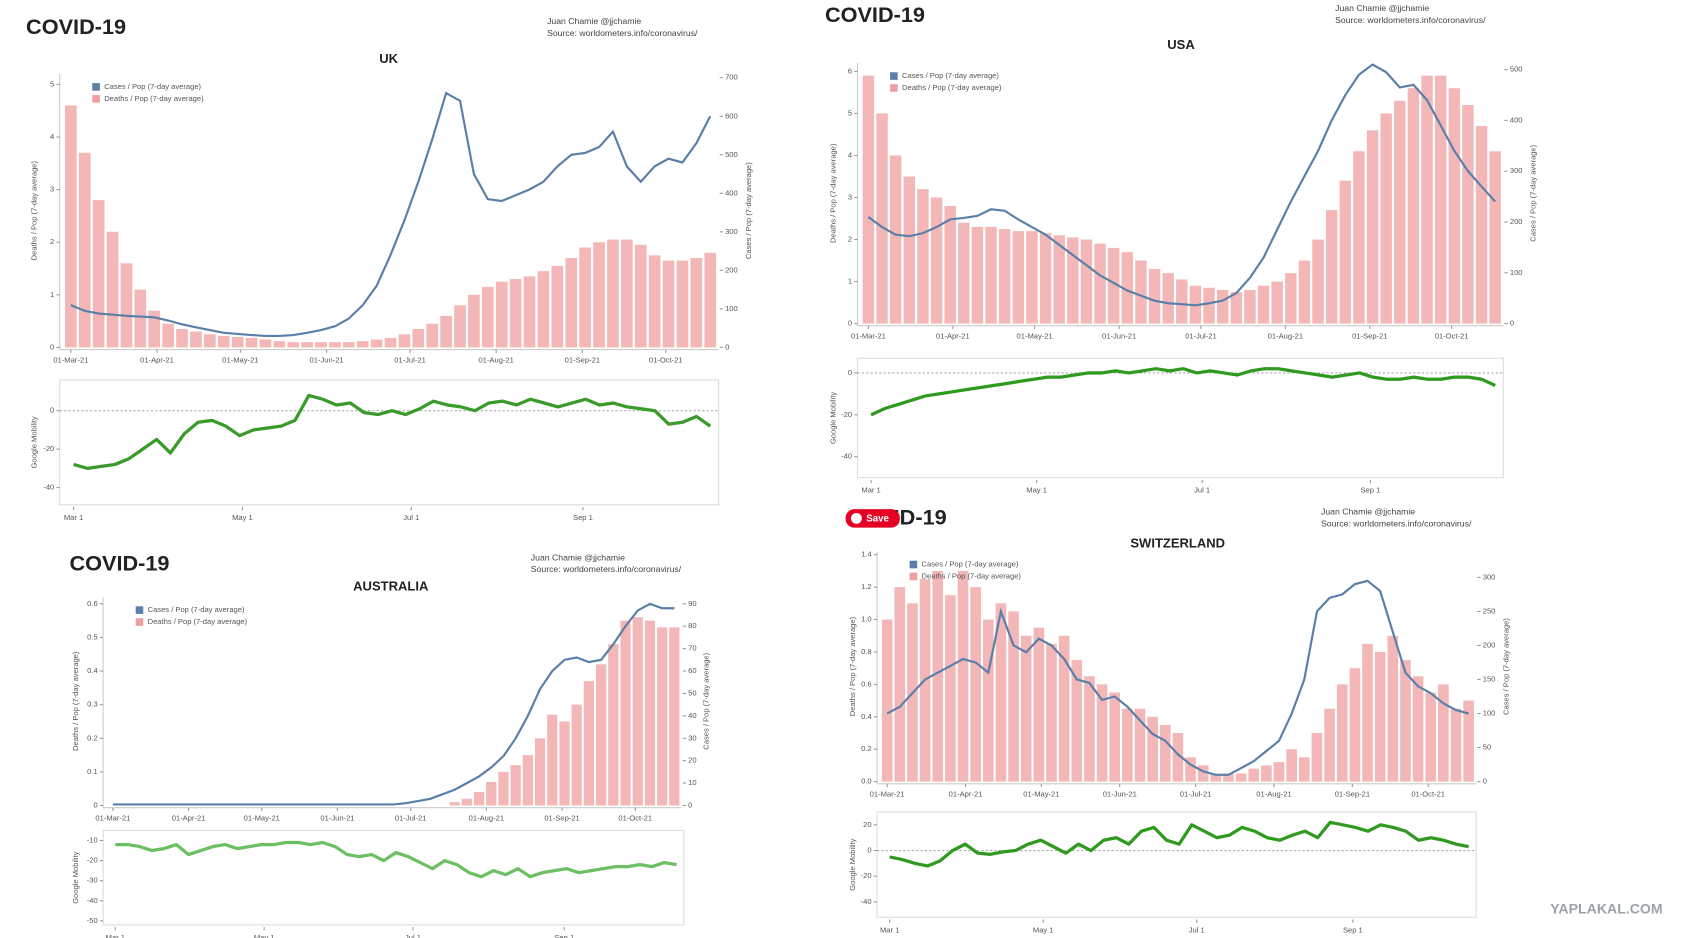 The height and width of the screenshot is (938, 1702). I want to click on y-tick-label: 1.2, so click(866, 586).